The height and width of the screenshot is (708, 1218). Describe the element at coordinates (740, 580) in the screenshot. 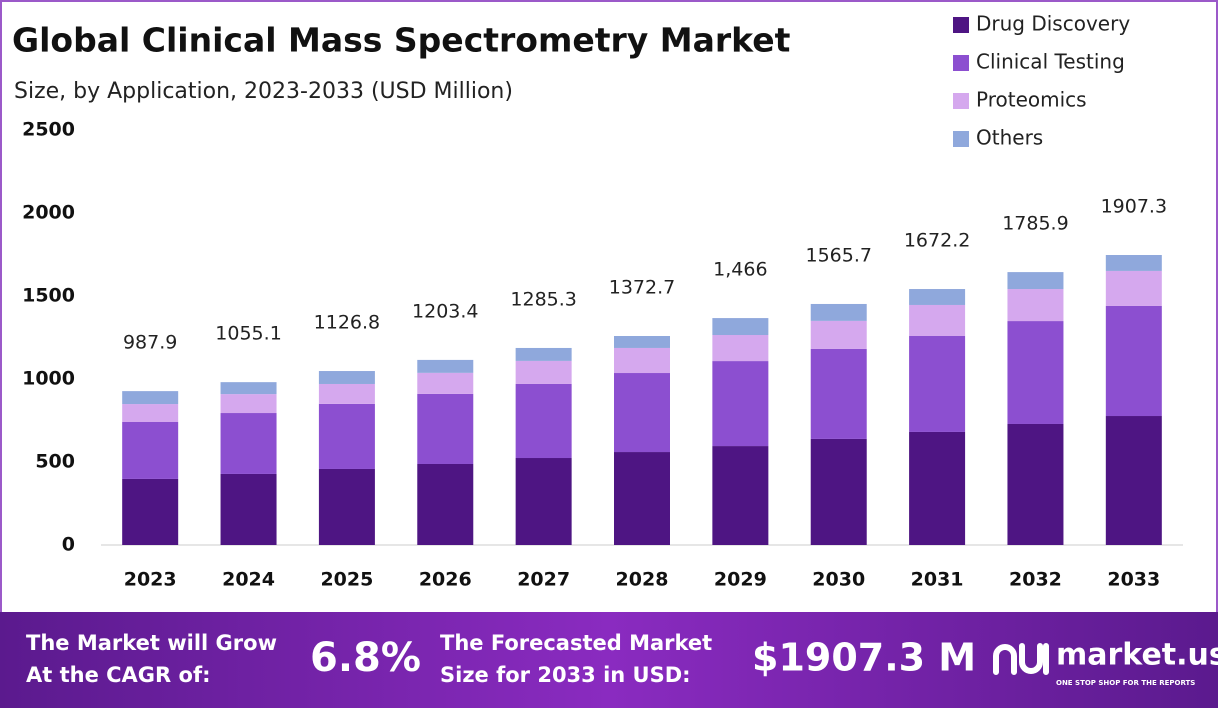

I see `x-tick-label: 2029` at that location.